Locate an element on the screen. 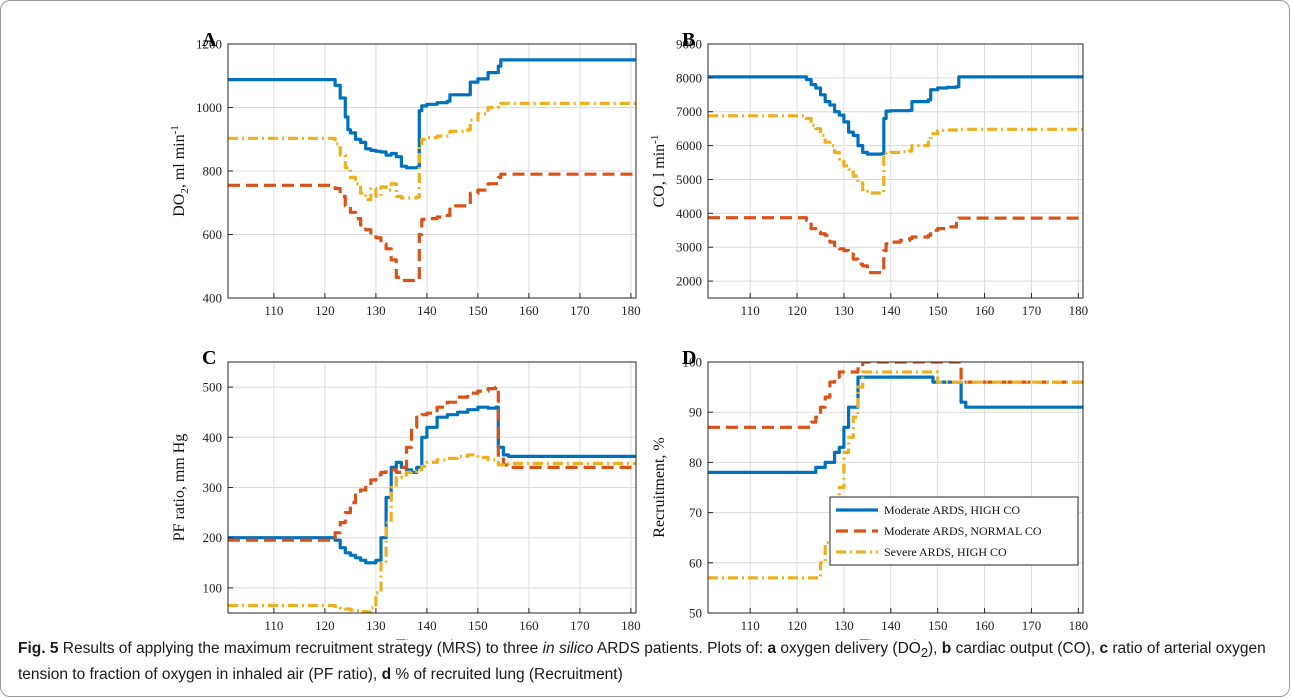  legend-entry-3: Severe ARDS, HIGH CO is located at coordinates (945, 552).